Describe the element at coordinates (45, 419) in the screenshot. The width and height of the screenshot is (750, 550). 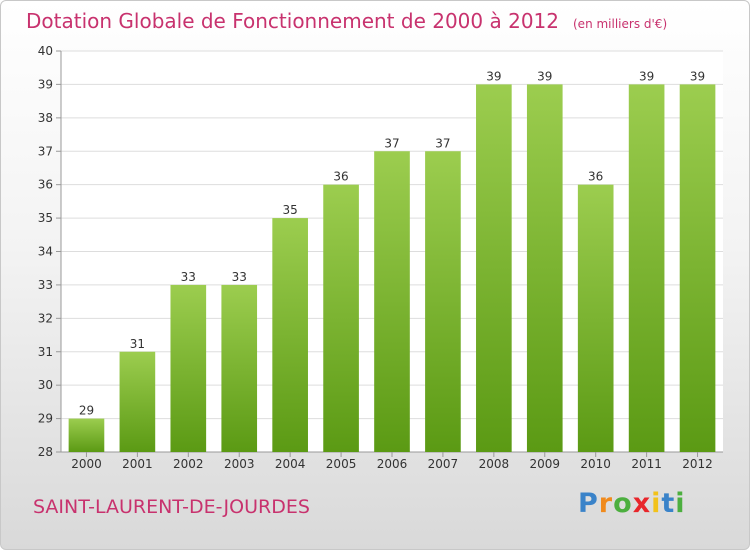
I see `y-tick-label: 29` at that location.